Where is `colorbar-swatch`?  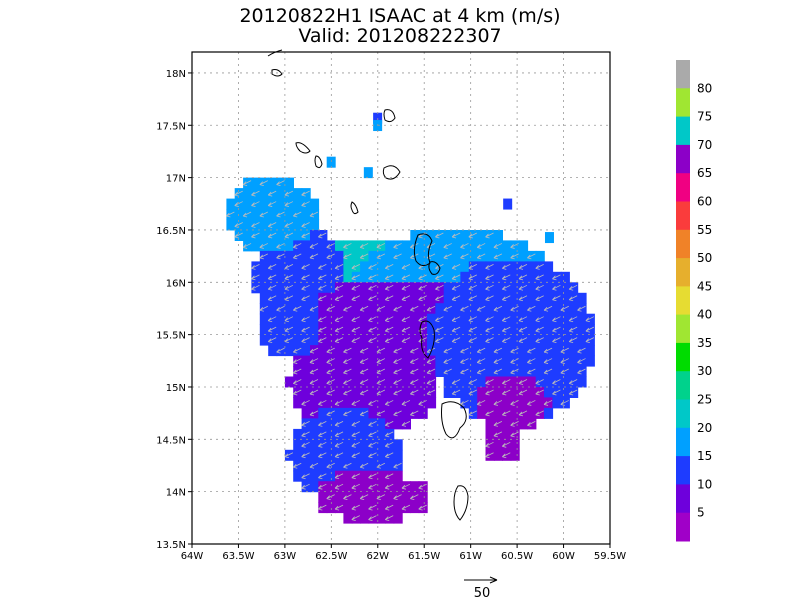 colorbar-swatch is located at coordinates (683, 527).